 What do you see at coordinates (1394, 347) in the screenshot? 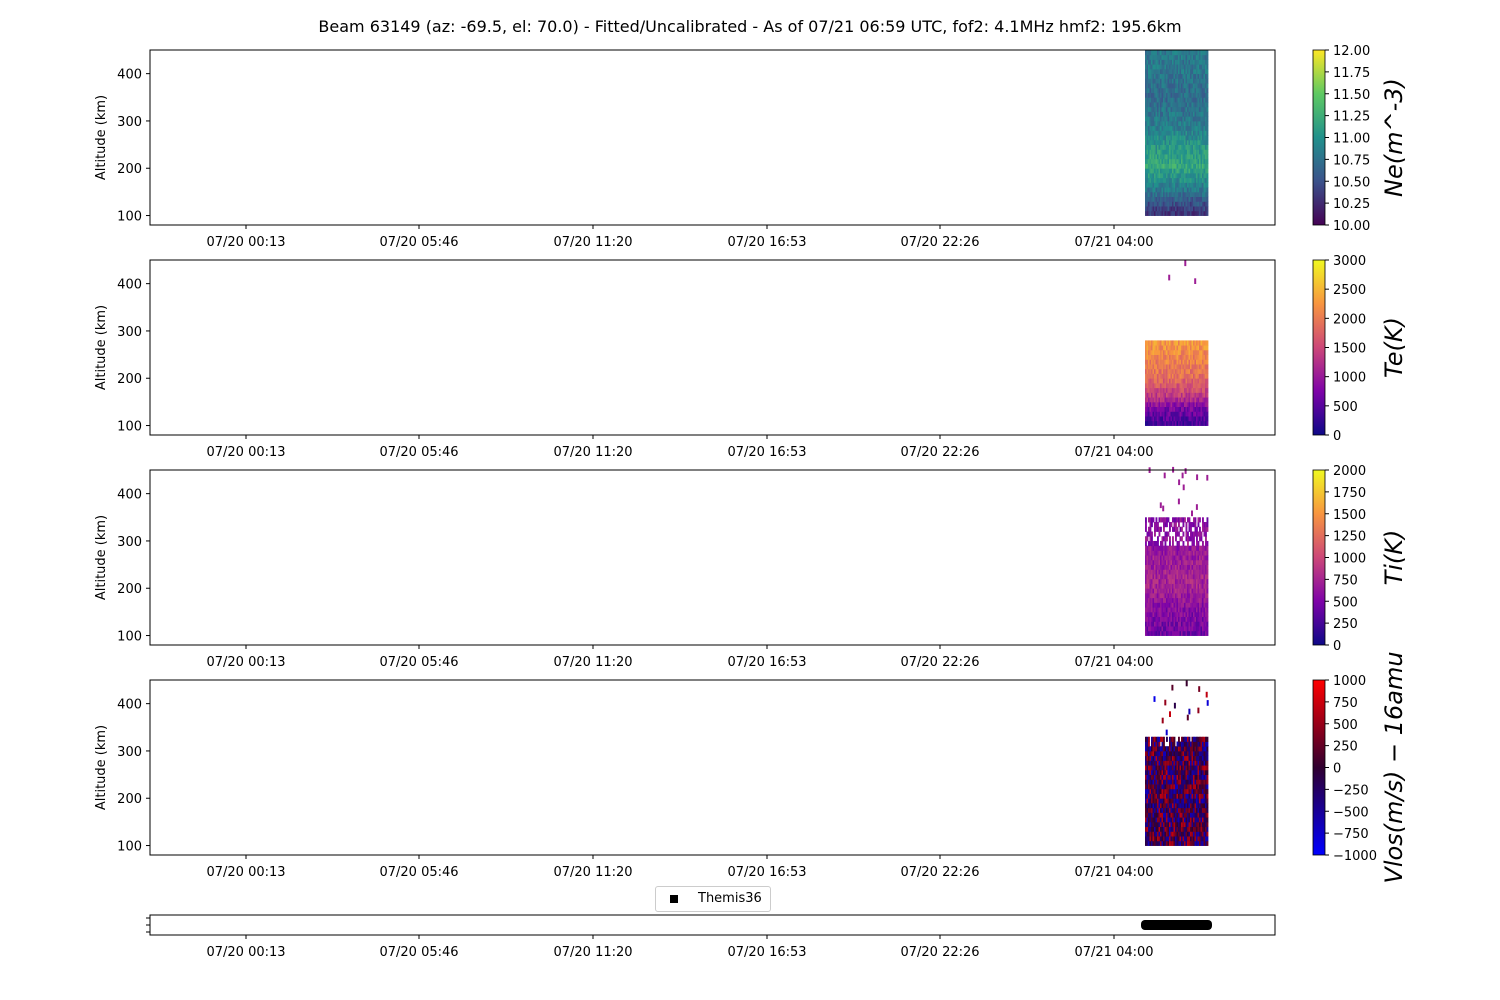
I see `colorbar-label-te: Te(K)` at bounding box center [1394, 347].